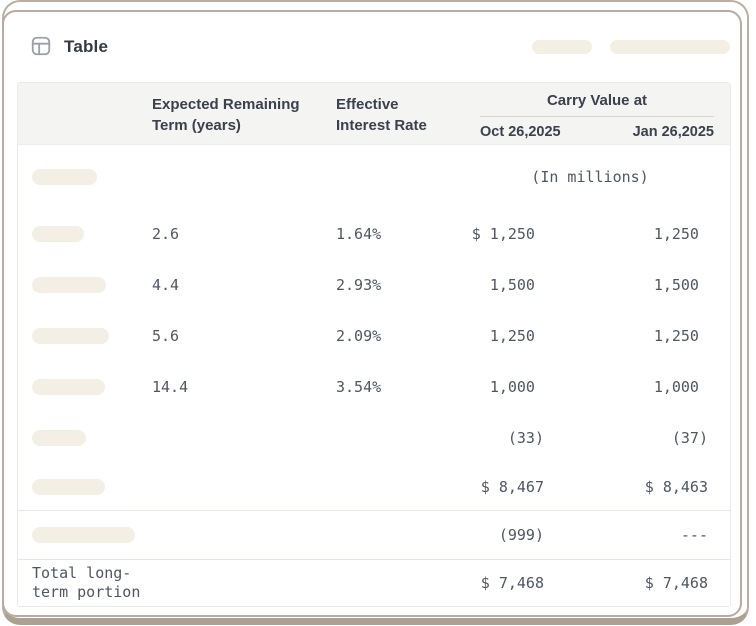 The image size is (756, 626). What do you see at coordinates (512, 583) in the screenshot?
I see `total-oct-value: $ 7,468` at bounding box center [512, 583].